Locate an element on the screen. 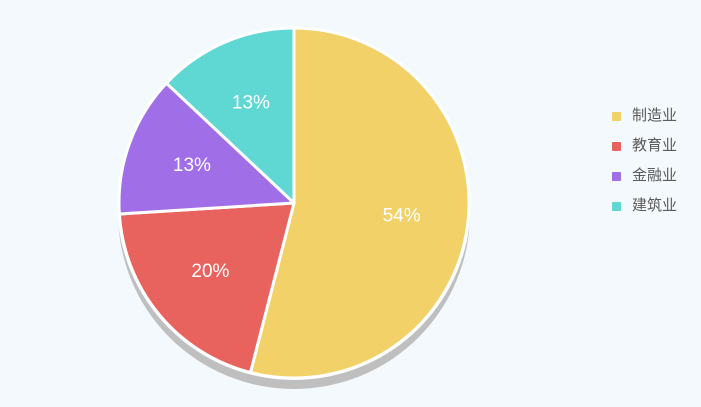  legend-item-label: 教育业 is located at coordinates (655, 145).